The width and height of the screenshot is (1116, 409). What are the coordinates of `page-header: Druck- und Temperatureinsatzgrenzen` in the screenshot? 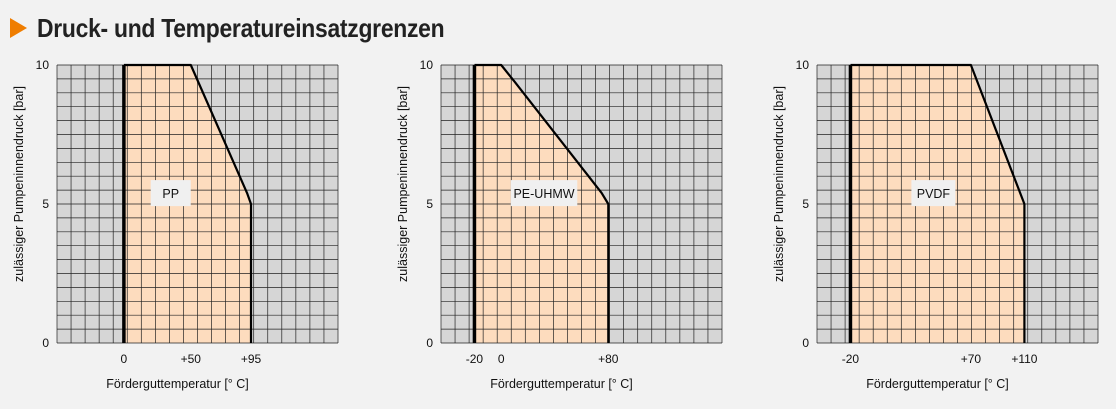 It's located at (255, 28).